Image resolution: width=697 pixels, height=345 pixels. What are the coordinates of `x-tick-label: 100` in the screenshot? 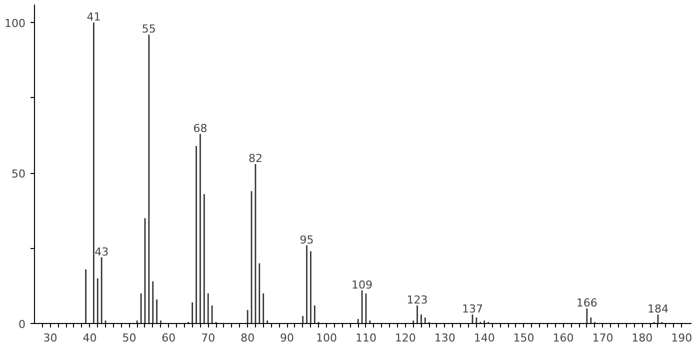 It's located at (326, 338).